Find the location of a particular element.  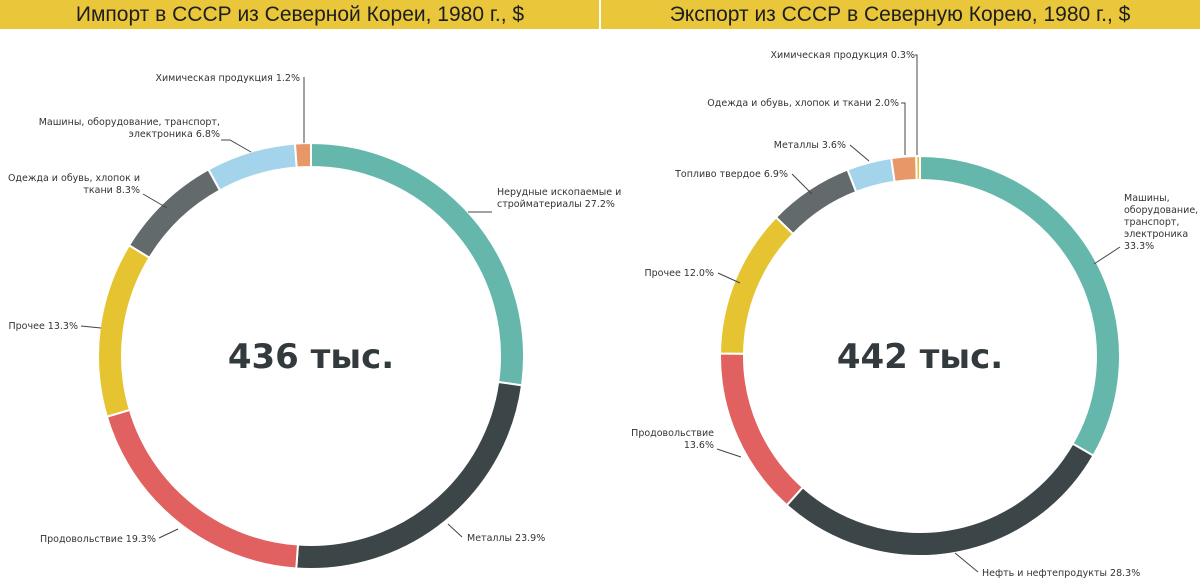

export-slice-label-6: Металлы 3.6% is located at coordinates (810, 145).